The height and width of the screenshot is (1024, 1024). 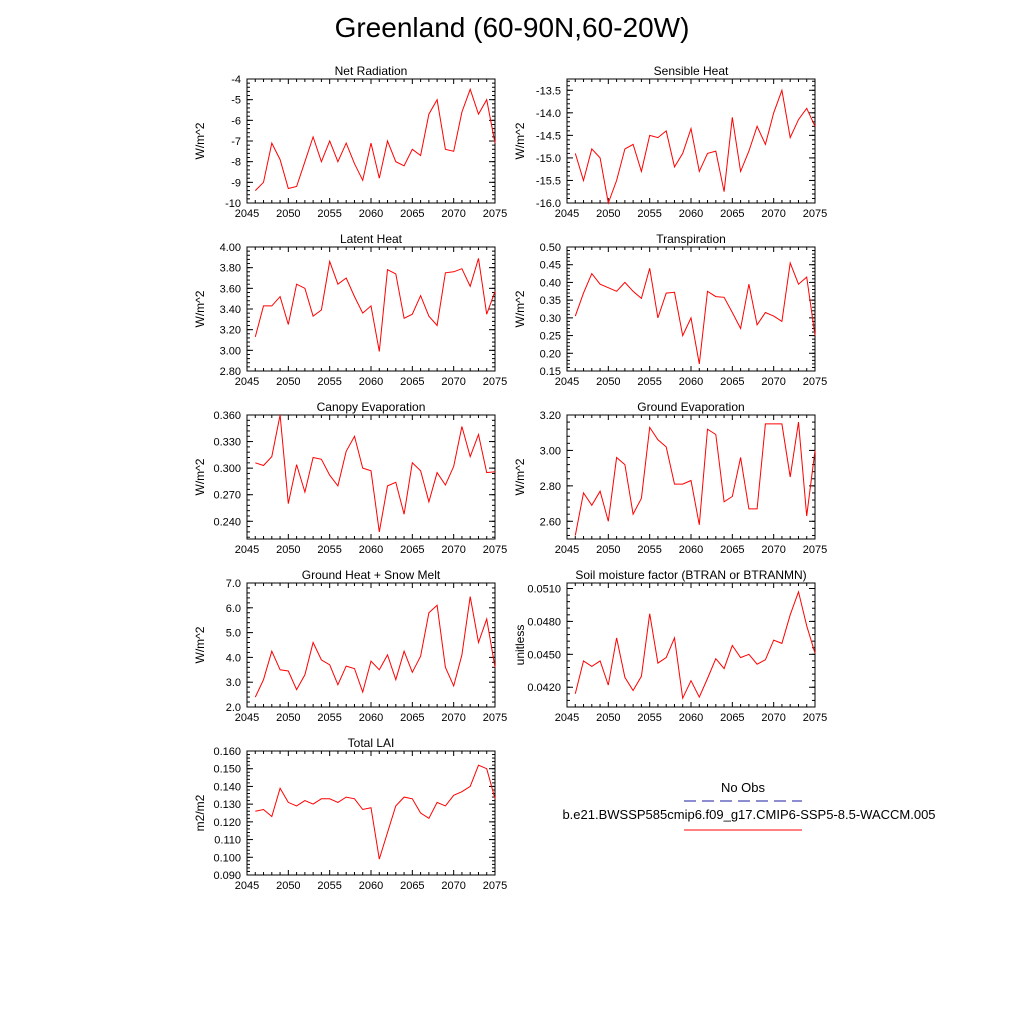 What do you see at coordinates (371, 239) in the screenshot?
I see `panel-title: Latent Heat` at bounding box center [371, 239].